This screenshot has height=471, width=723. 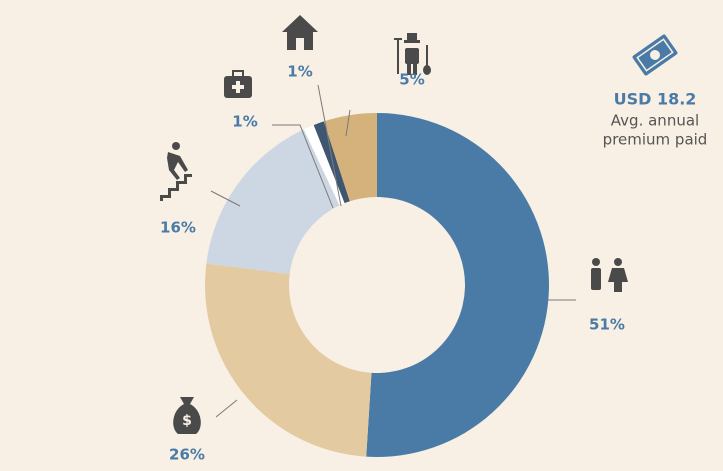 What do you see at coordinates (655, 55) in the screenshot?
I see `icon-banknote` at bounding box center [655, 55].